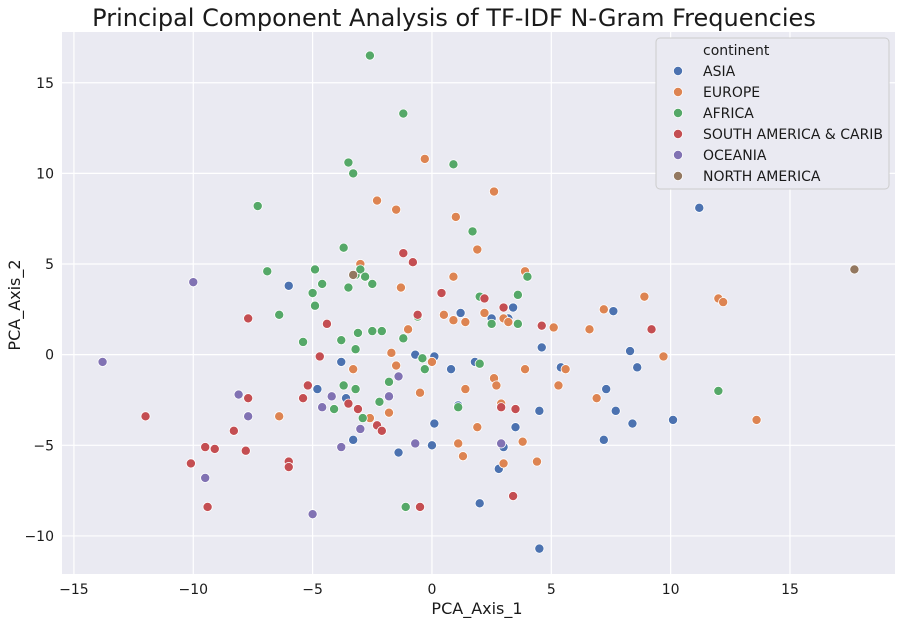  Describe the element at coordinates (762, 177) in the screenshot. I see `legend-entry: NORTH AMERICA` at that location.